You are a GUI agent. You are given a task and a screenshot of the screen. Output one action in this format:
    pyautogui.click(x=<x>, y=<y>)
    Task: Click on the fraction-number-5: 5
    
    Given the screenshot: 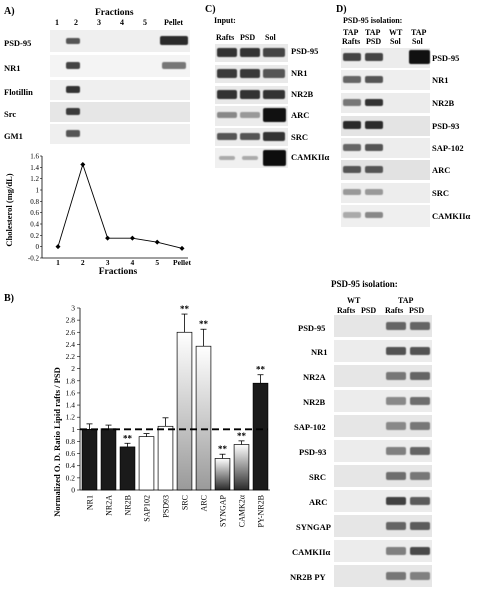 What is the action you would take?
    pyautogui.click(x=145, y=22)
    